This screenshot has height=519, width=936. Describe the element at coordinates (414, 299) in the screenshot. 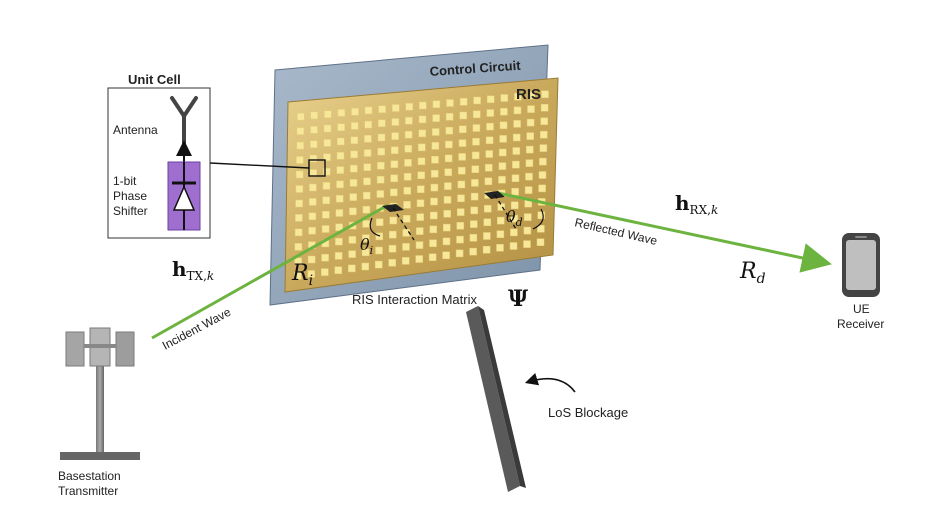

I see `interaction-matrix-label: RIS Interaction Matrix` at that location.